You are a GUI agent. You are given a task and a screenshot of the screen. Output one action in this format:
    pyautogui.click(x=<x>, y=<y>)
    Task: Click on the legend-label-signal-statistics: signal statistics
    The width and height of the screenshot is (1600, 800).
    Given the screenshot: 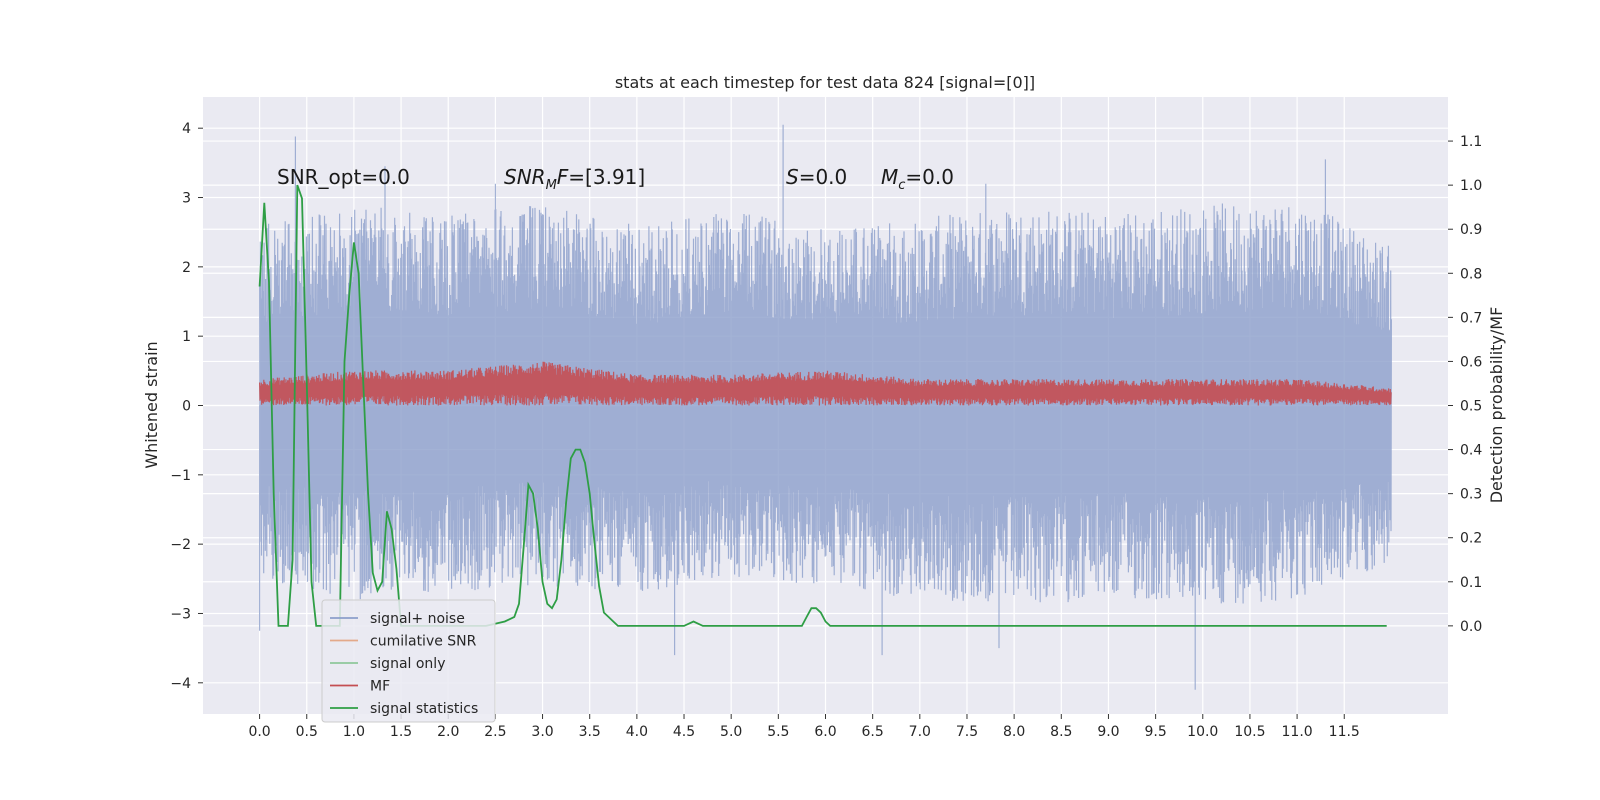 What is the action you would take?
    pyautogui.click(x=424, y=709)
    